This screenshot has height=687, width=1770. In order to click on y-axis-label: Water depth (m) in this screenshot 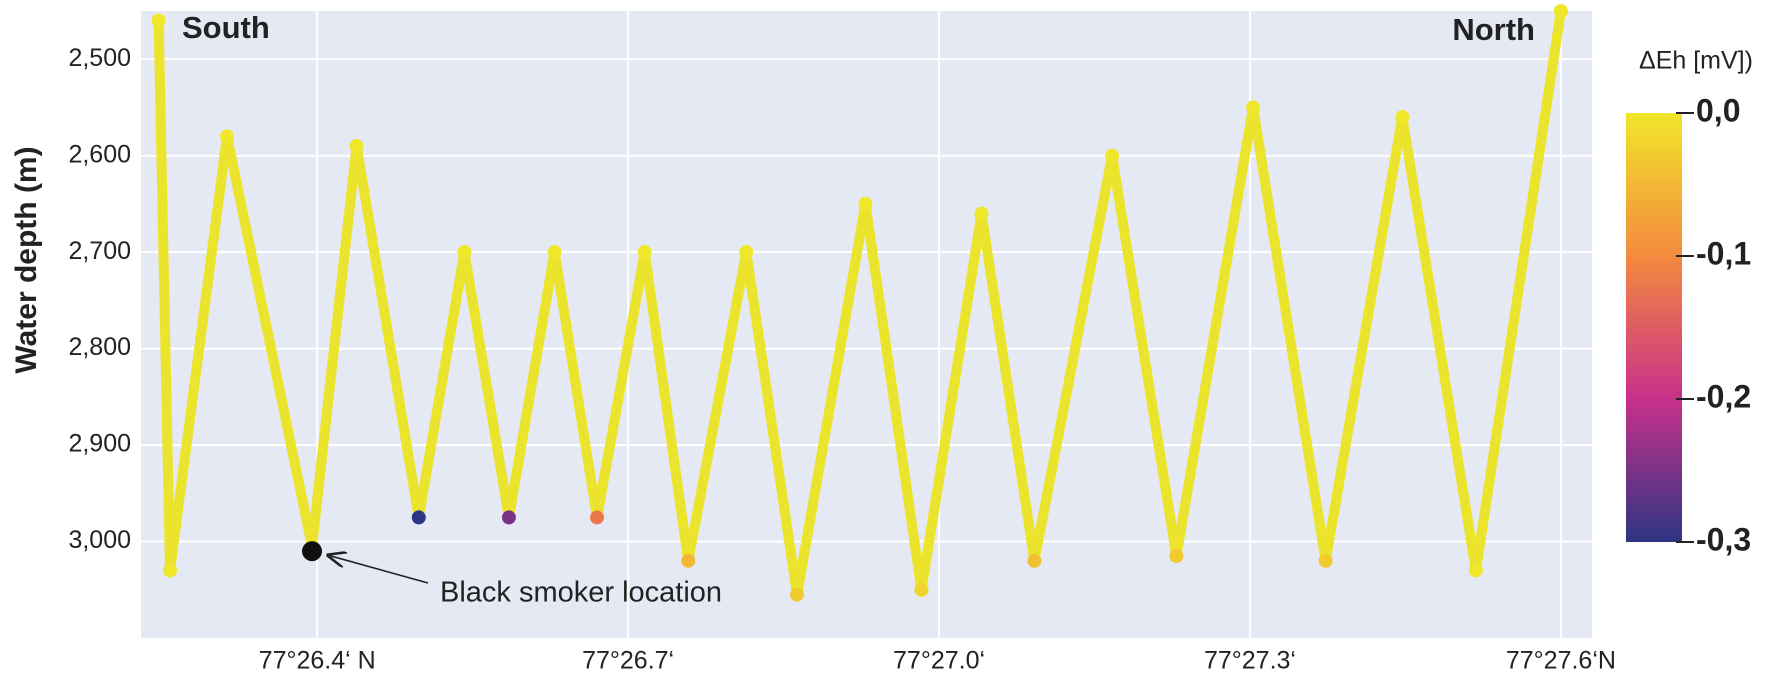, I will do `click(26, 259)`.